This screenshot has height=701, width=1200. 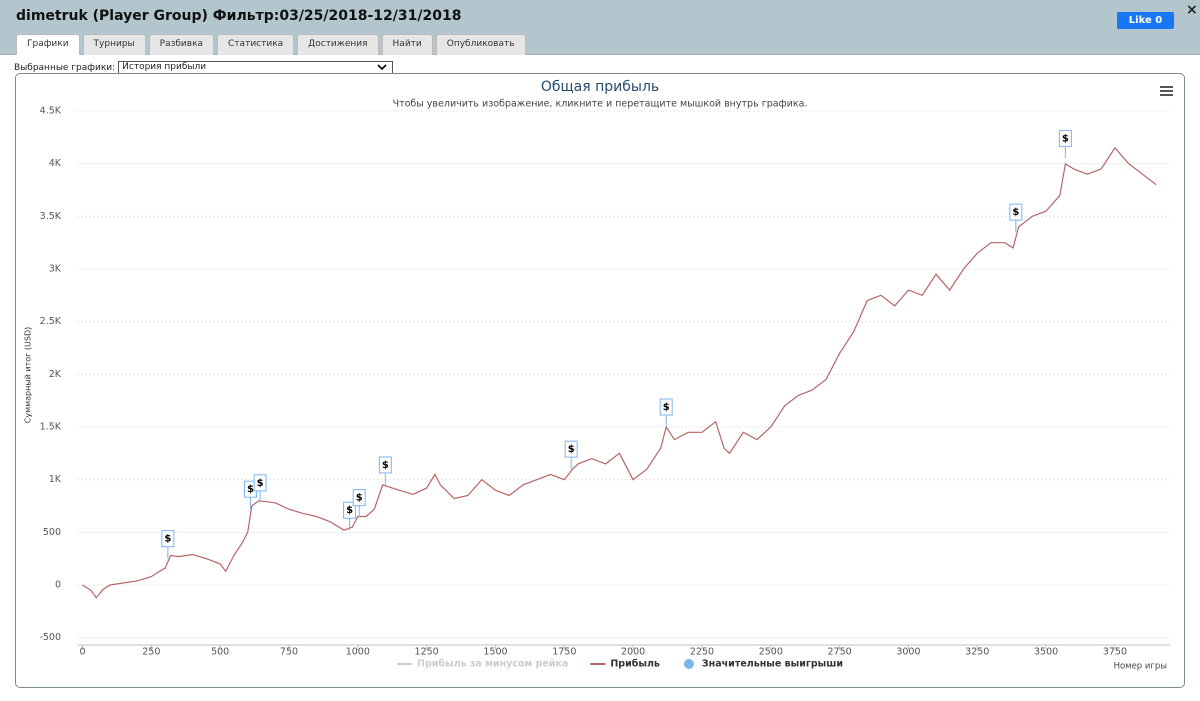 What do you see at coordinates (220, 652) in the screenshot?
I see `x-tick-label: 500` at bounding box center [220, 652].